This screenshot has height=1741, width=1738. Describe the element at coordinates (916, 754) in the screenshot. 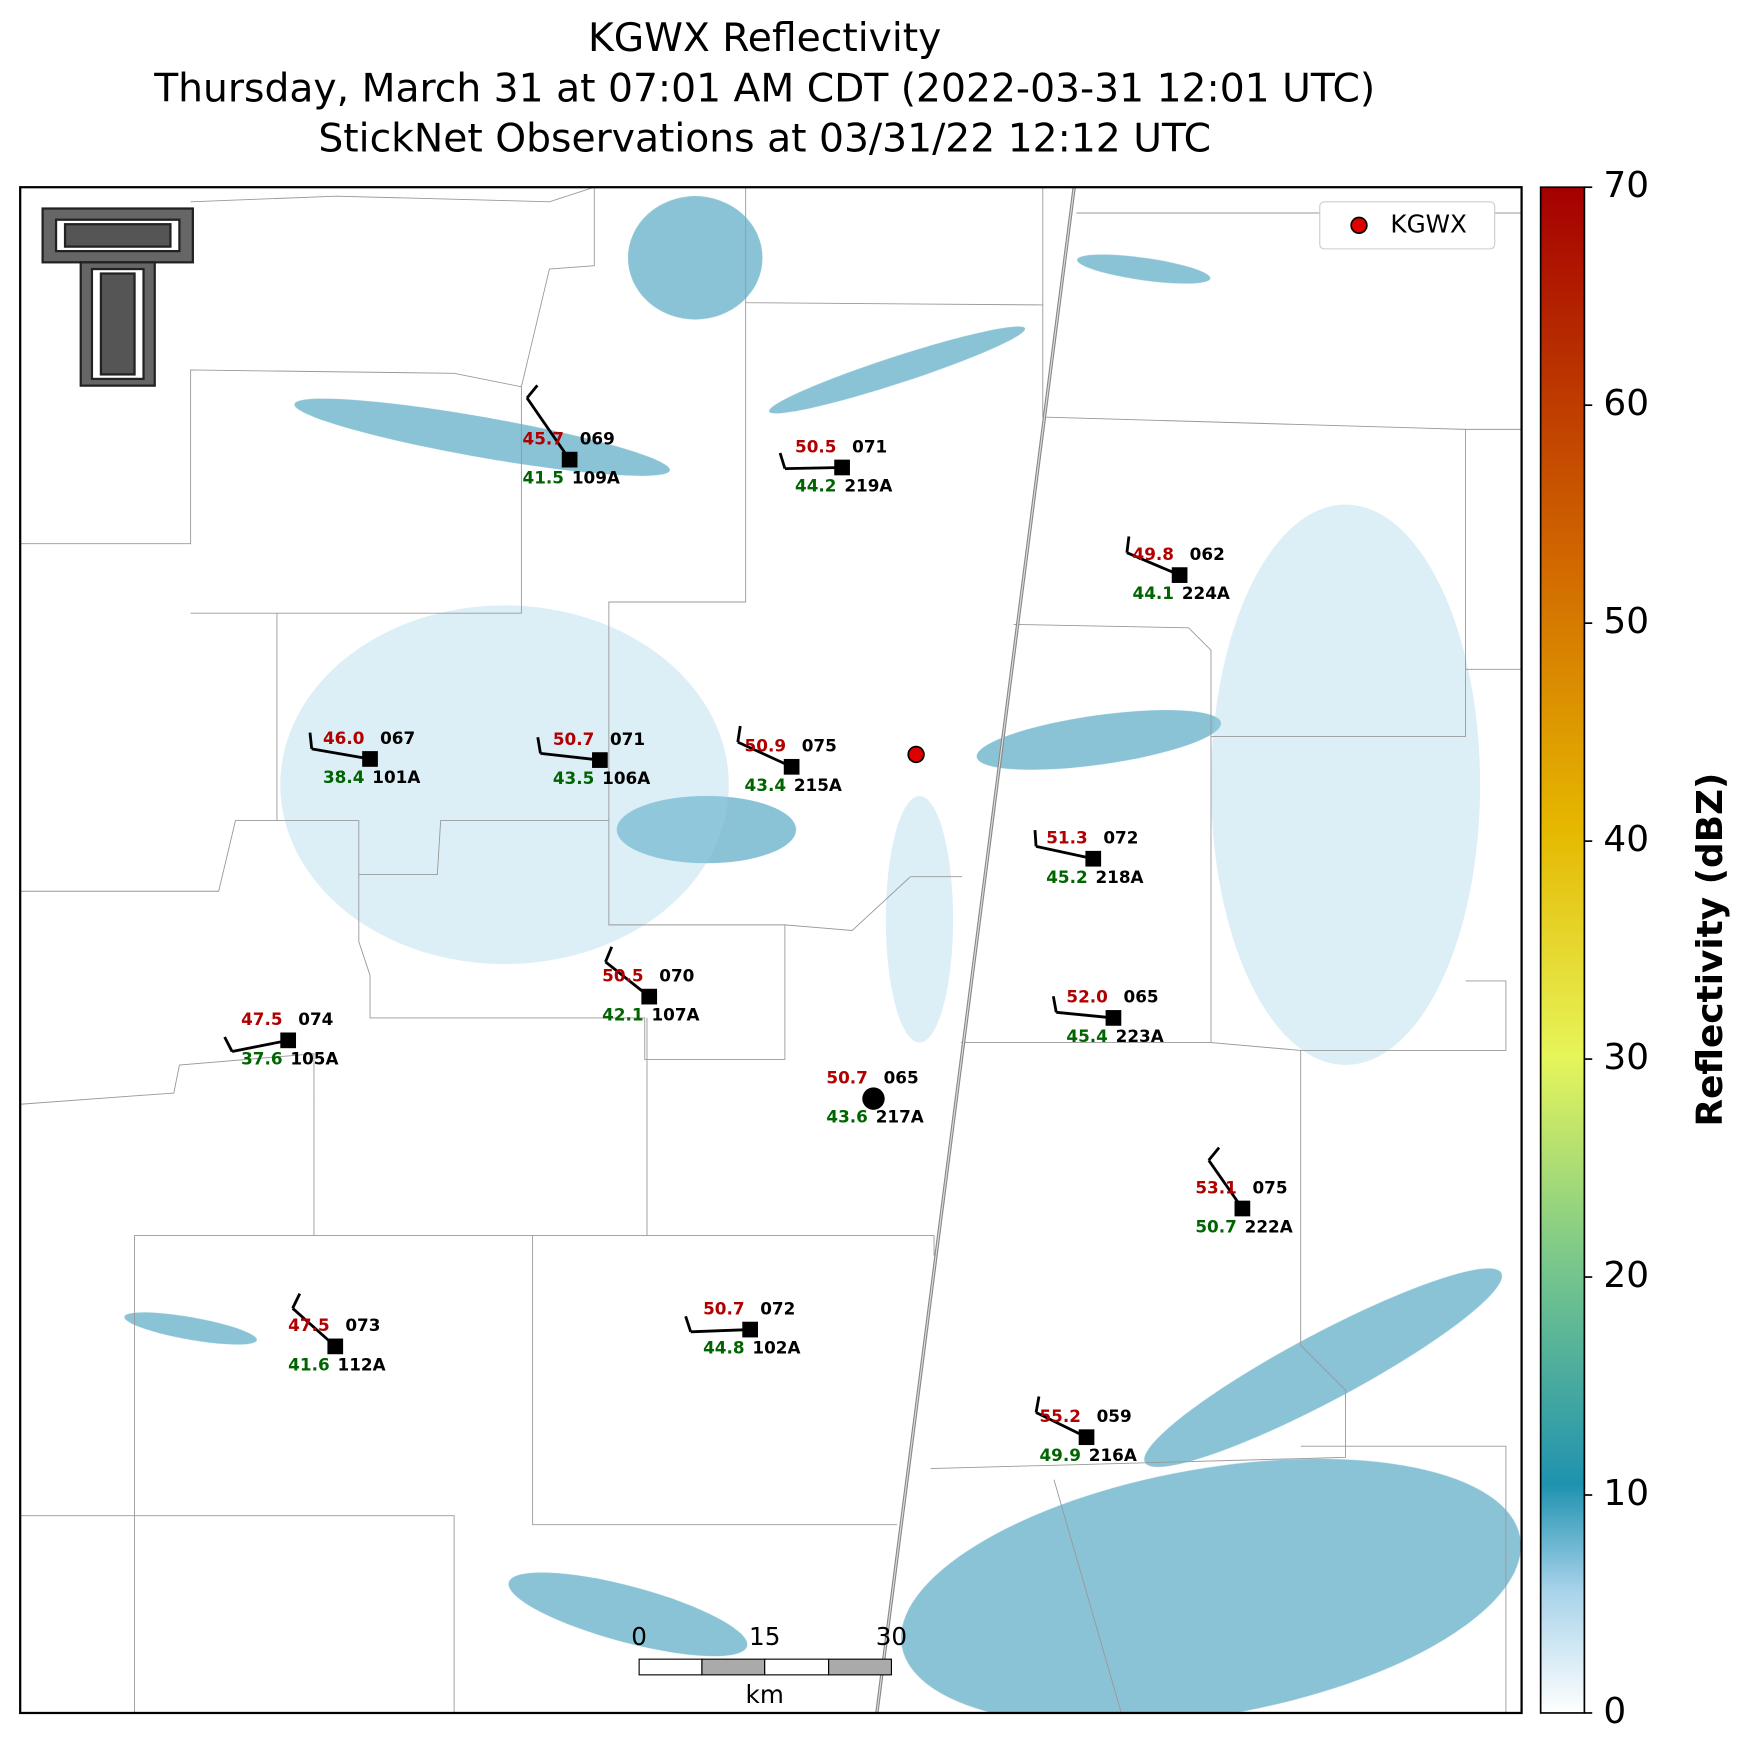

I see `radar-site` at that location.